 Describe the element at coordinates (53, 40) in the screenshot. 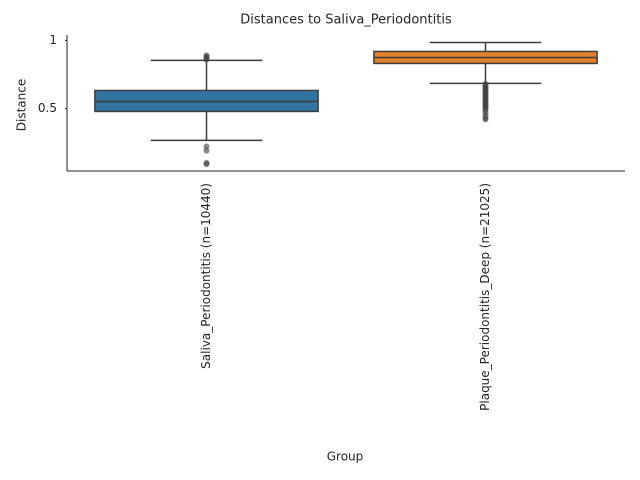

I see `y-tick-label: 1` at that location.